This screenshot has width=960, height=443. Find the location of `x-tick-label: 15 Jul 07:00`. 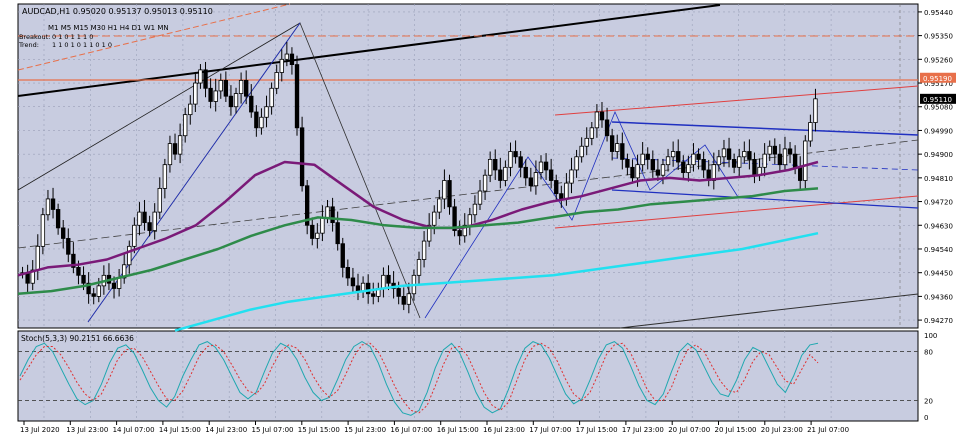

x-tick-label: 15 Jul 07:00 is located at coordinates (273, 430).